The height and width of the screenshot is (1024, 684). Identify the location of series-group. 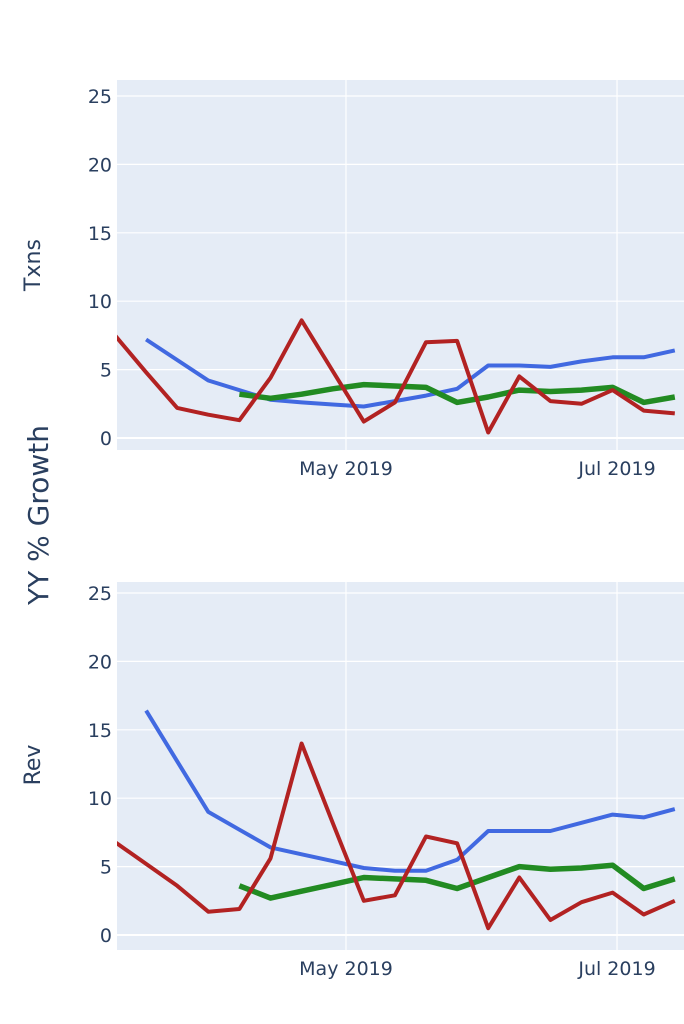
(396, 376).